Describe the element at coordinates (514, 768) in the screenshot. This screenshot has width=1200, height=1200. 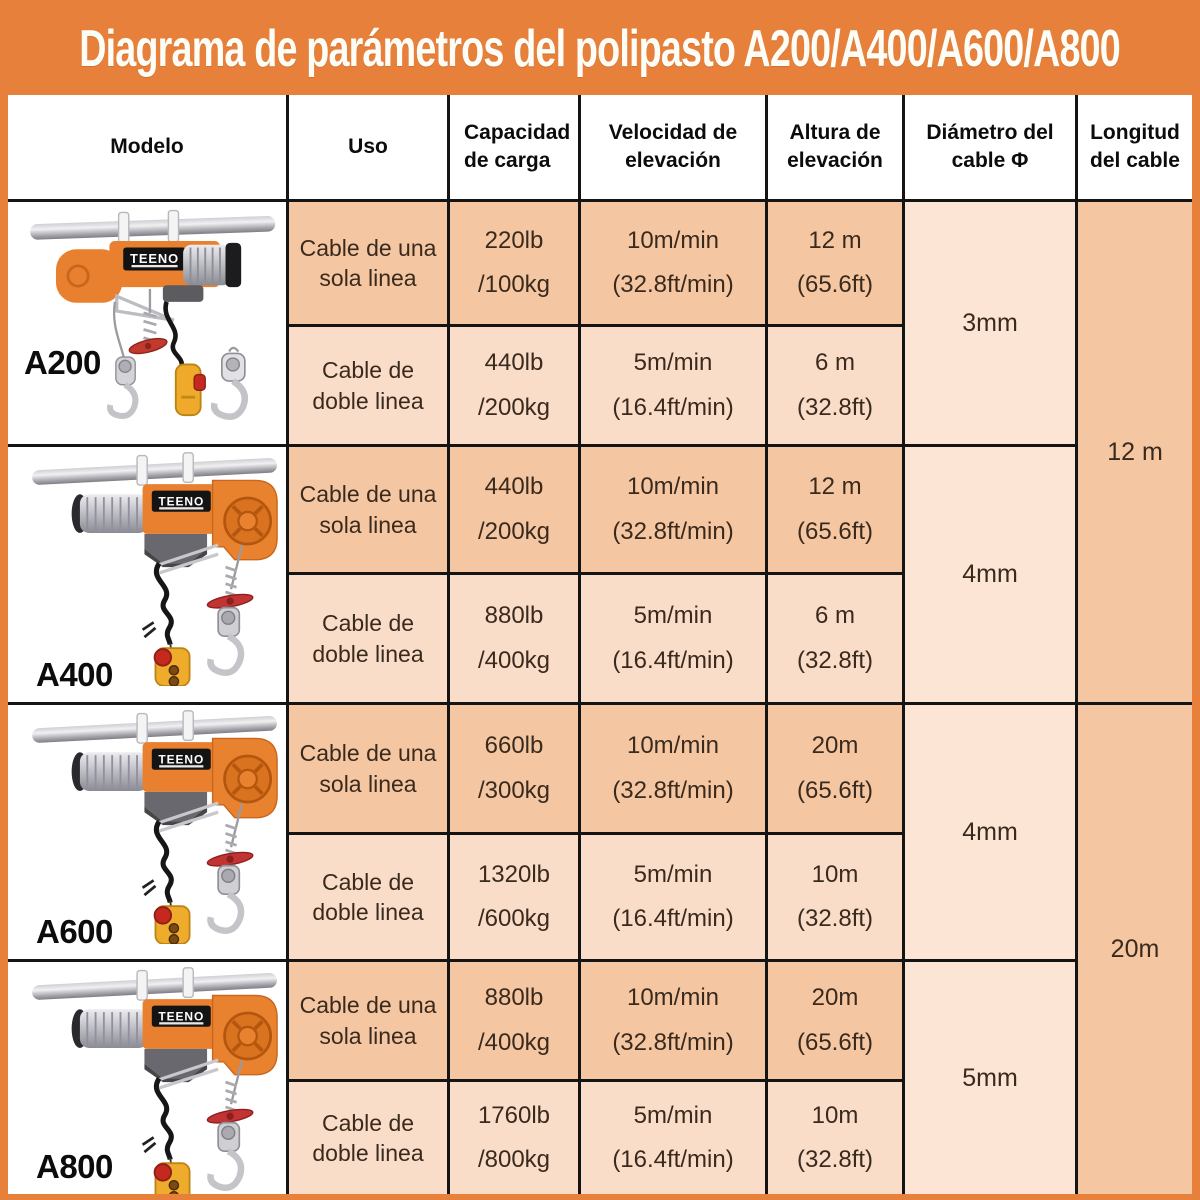
I see `cell-capacidad: 660lb /300kg` at that location.